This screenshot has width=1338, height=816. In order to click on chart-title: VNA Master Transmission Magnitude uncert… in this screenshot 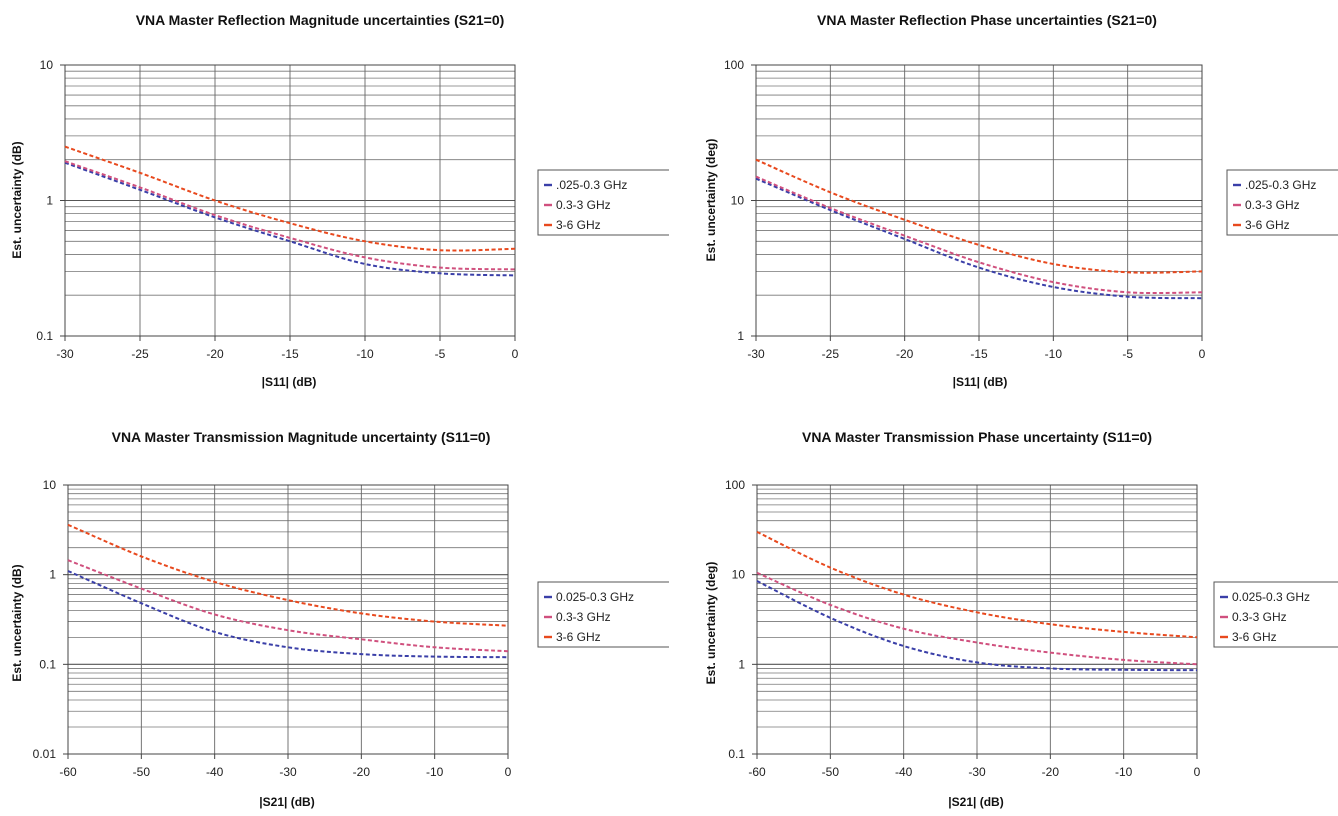, I will do `click(301, 437)`.